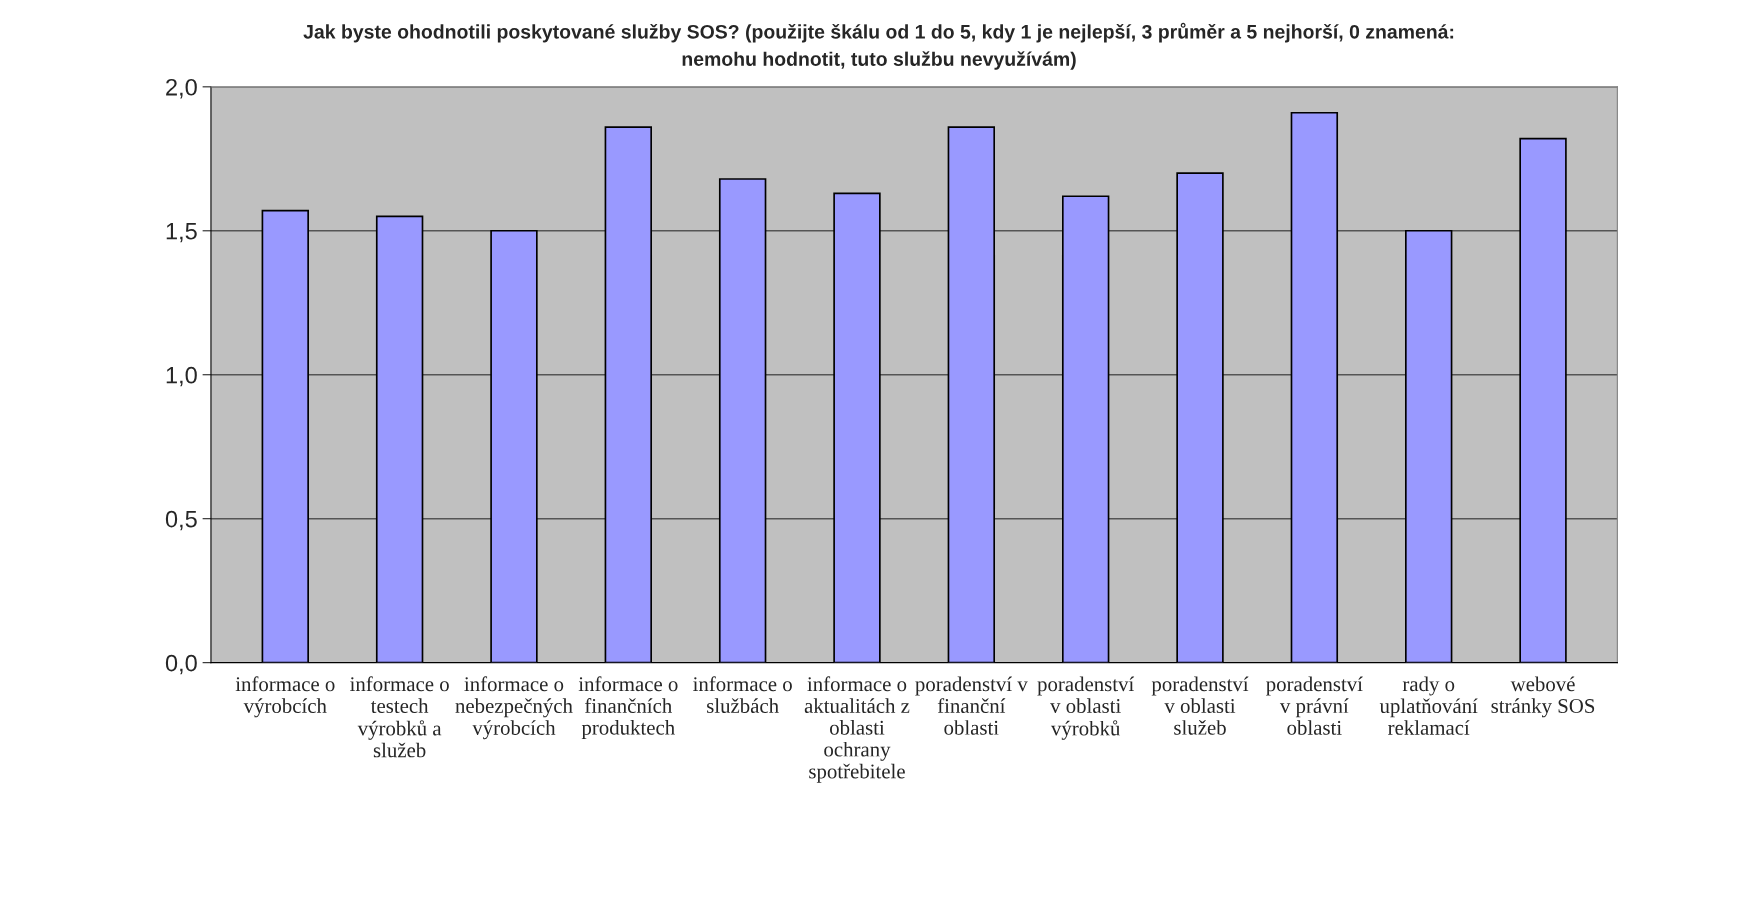 The width and height of the screenshot is (1758, 914). What do you see at coordinates (1428, 705) in the screenshot?
I see `x-tick-label: rady o uplatňování reklamací` at bounding box center [1428, 705].